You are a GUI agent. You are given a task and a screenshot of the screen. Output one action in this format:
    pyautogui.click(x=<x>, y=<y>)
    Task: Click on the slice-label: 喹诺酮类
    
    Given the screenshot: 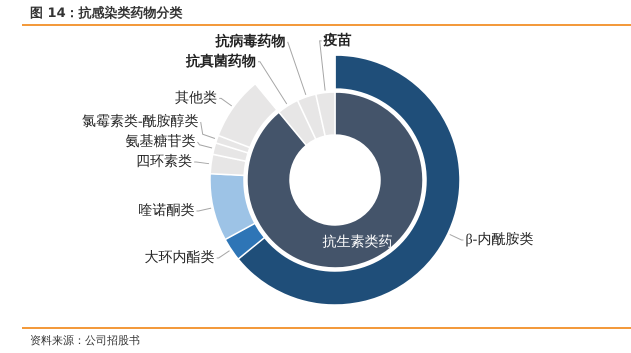 What is the action you would take?
    pyautogui.click(x=166, y=210)
    